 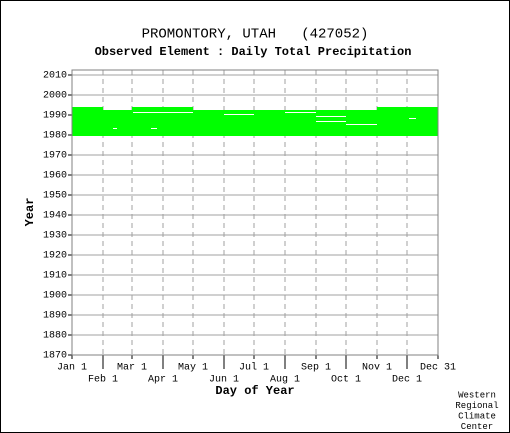 What do you see at coordinates (377, 368) in the screenshot?
I see `x-tick-label: Nov 1` at bounding box center [377, 368].